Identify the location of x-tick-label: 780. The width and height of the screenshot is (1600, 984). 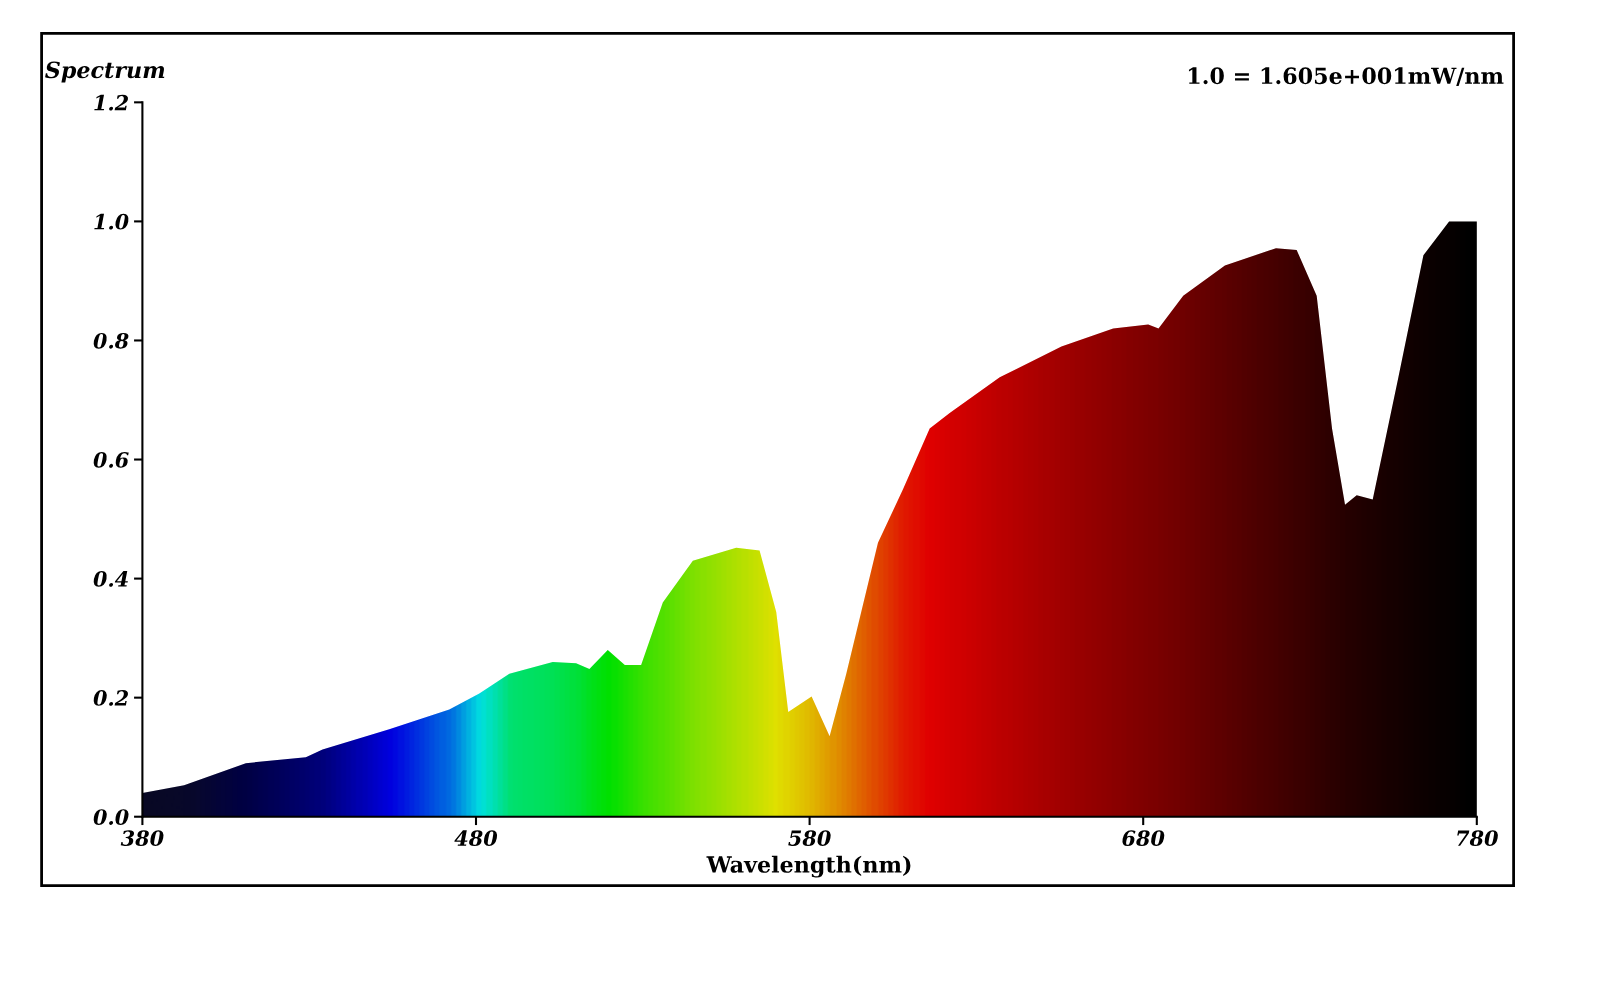
(1477, 838).